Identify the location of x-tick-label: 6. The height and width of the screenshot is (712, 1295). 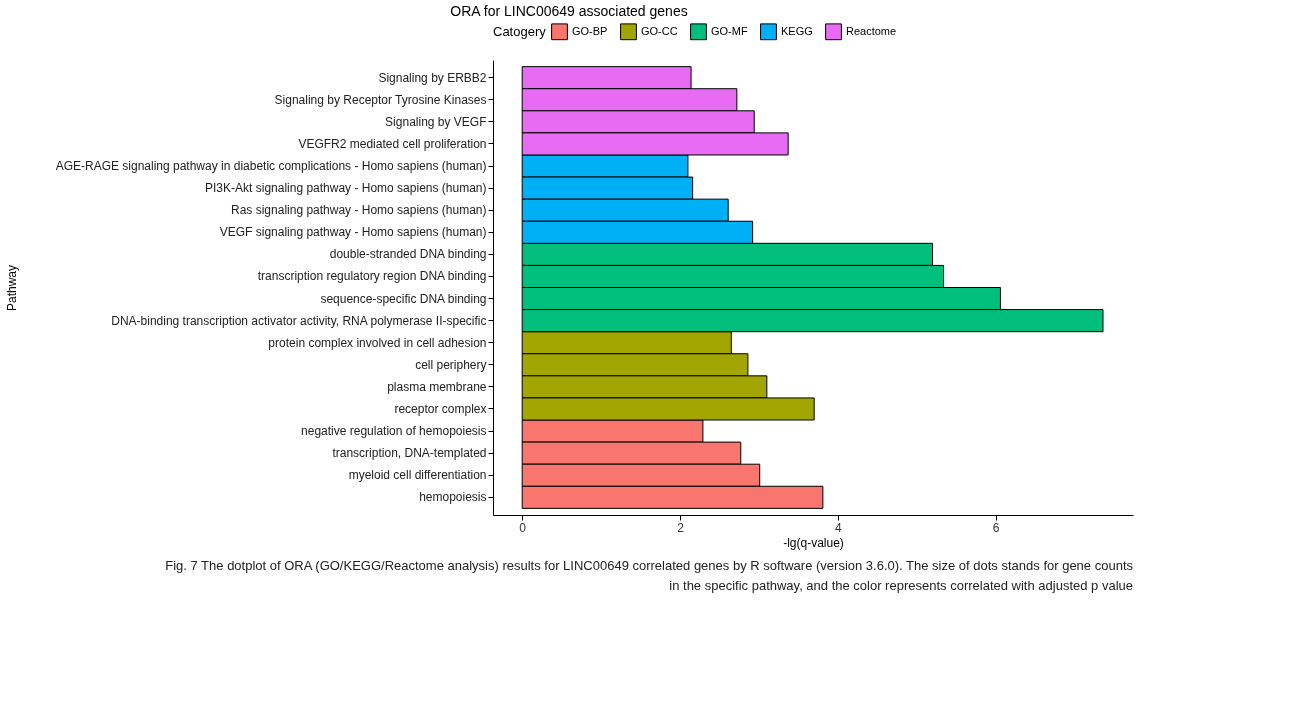
(996, 527).